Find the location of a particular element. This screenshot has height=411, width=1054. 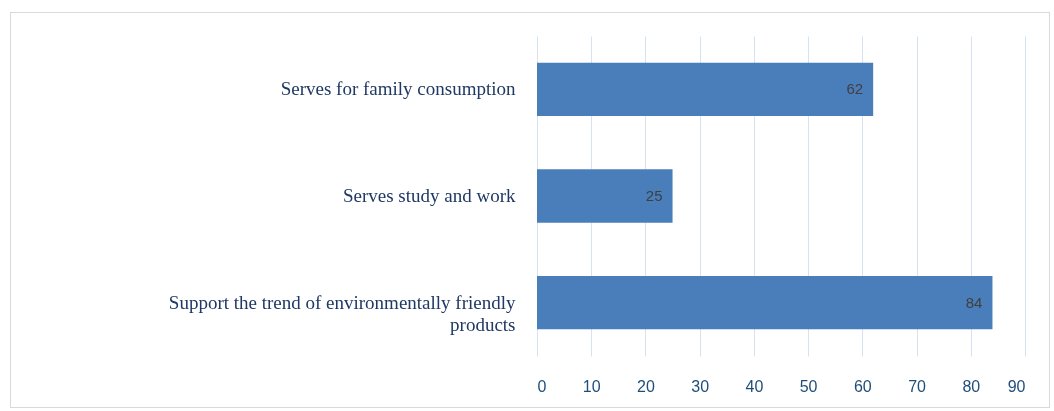

y-tick-label: Serves for family consumption is located at coordinates (398, 89).